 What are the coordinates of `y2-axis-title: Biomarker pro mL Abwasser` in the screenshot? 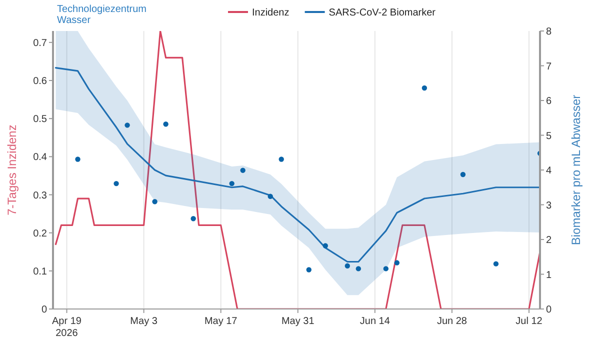 It's located at (576, 170).